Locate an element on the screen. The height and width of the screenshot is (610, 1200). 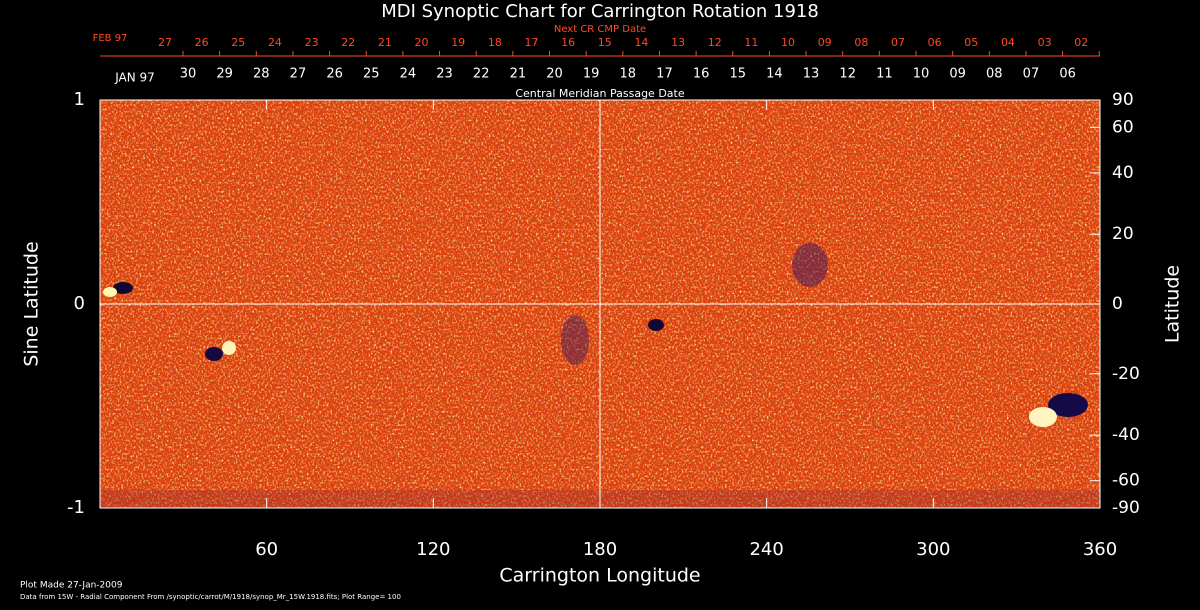
y2-tick-label: -90 is located at coordinates (1126, 508).